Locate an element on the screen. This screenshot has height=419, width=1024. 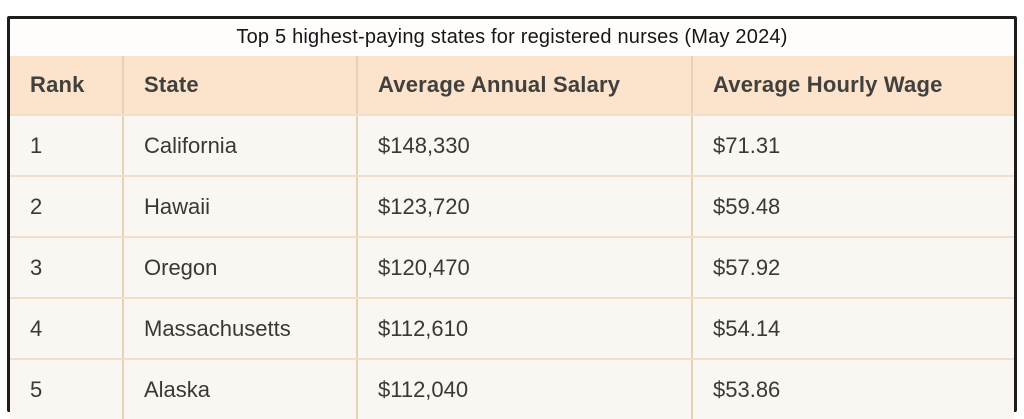
state-cell: Oregon is located at coordinates (239, 267).